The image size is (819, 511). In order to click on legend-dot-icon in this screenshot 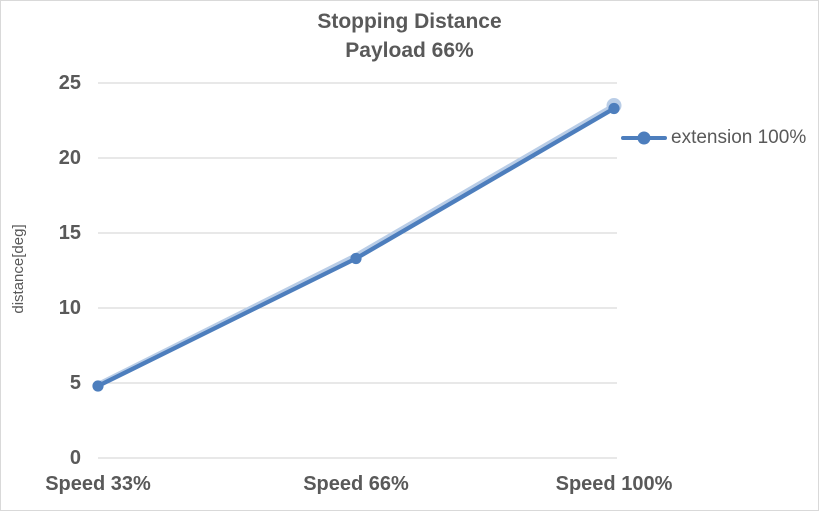, I will do `click(644, 138)`.